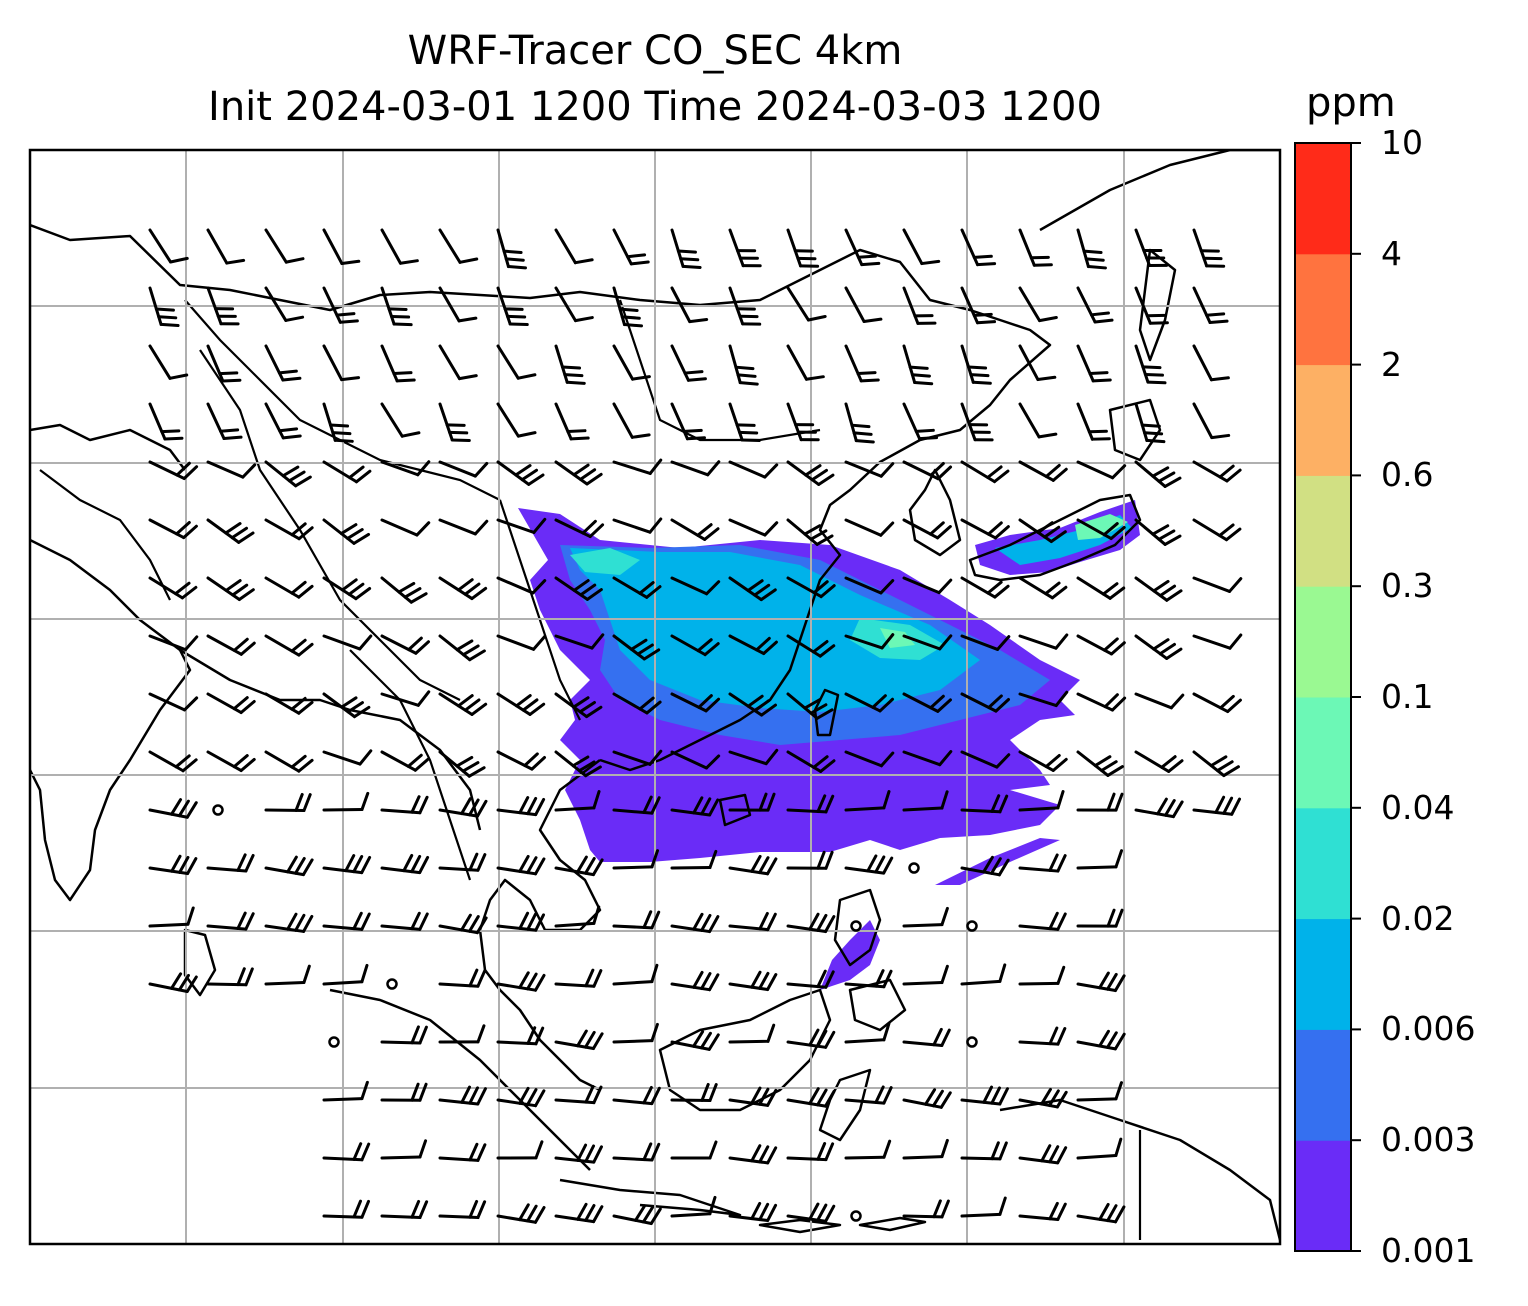 This screenshot has width=1528, height=1306. I want to click on colorbar-tick-label: 2, so click(1391, 364).